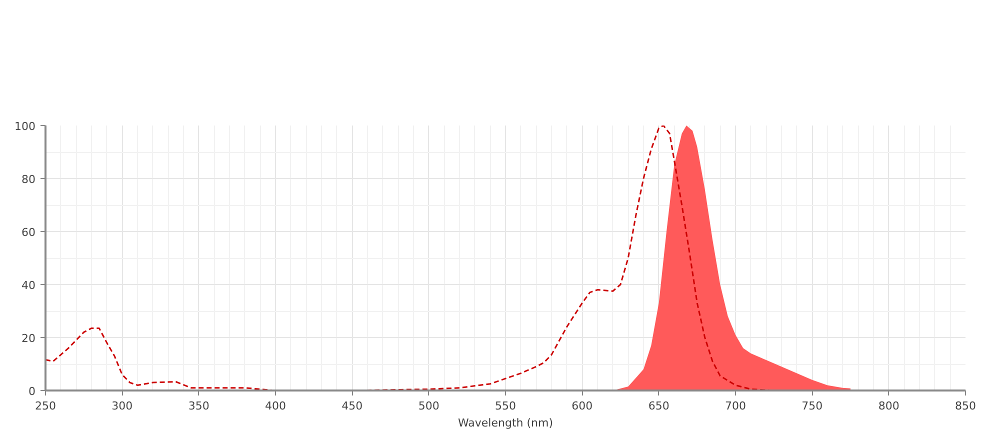  What do you see at coordinates (506, 423) in the screenshot?
I see `x-axis-title: Wavelength (nm)` at bounding box center [506, 423].